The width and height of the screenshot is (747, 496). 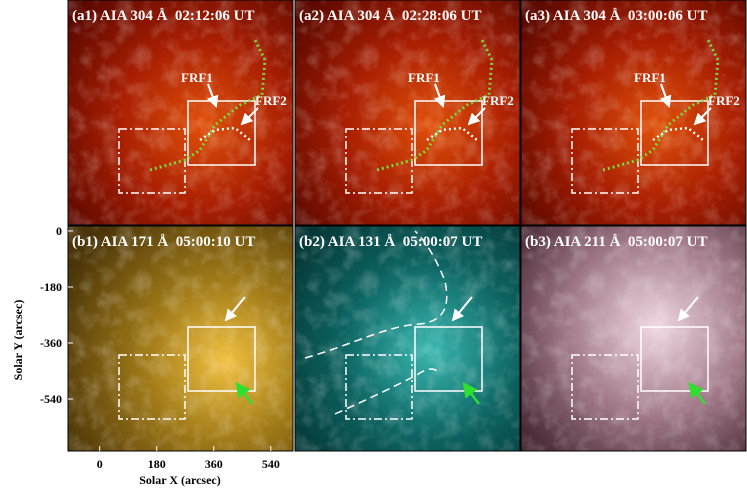 I want to click on y-tick-label: -540, so click(x=51, y=399).